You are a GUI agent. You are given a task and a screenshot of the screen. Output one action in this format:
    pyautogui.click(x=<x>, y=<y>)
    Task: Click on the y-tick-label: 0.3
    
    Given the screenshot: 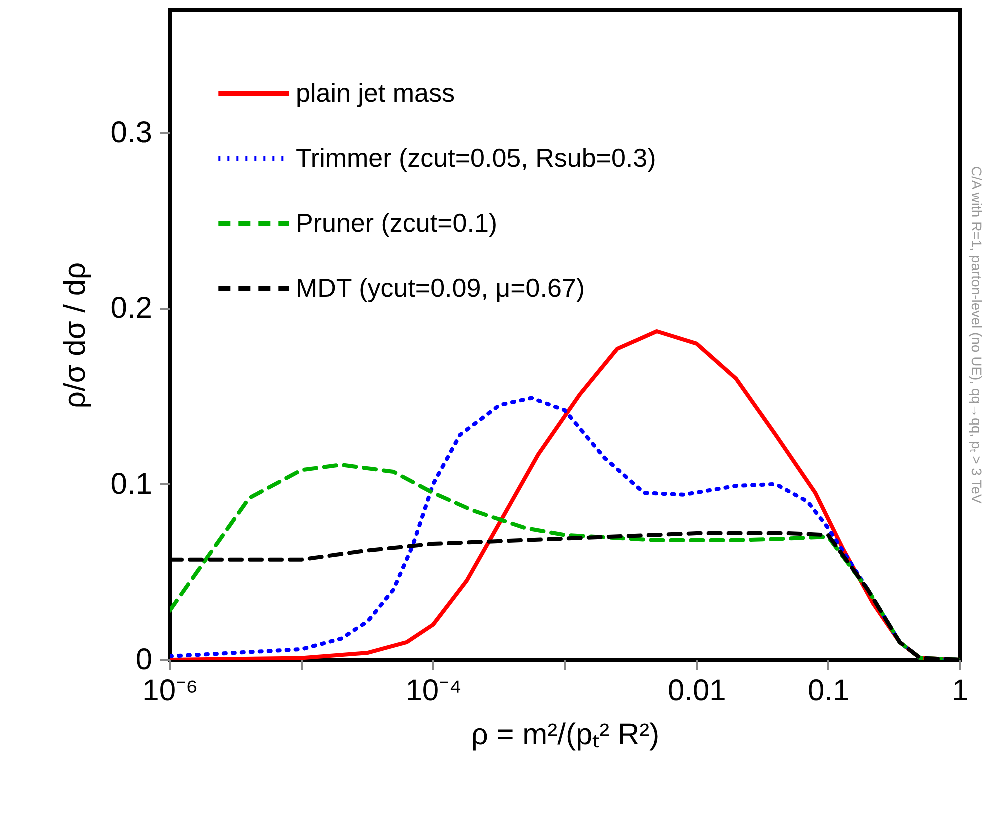 What is the action you would take?
    pyautogui.click(x=131, y=133)
    